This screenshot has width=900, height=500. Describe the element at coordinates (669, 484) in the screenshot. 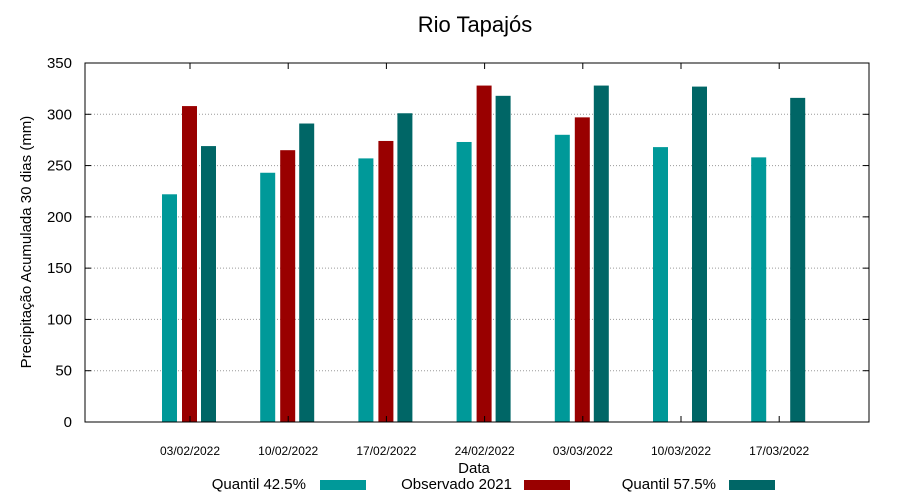

I see `legend-label-3: Quantil 57.5%` at that location.